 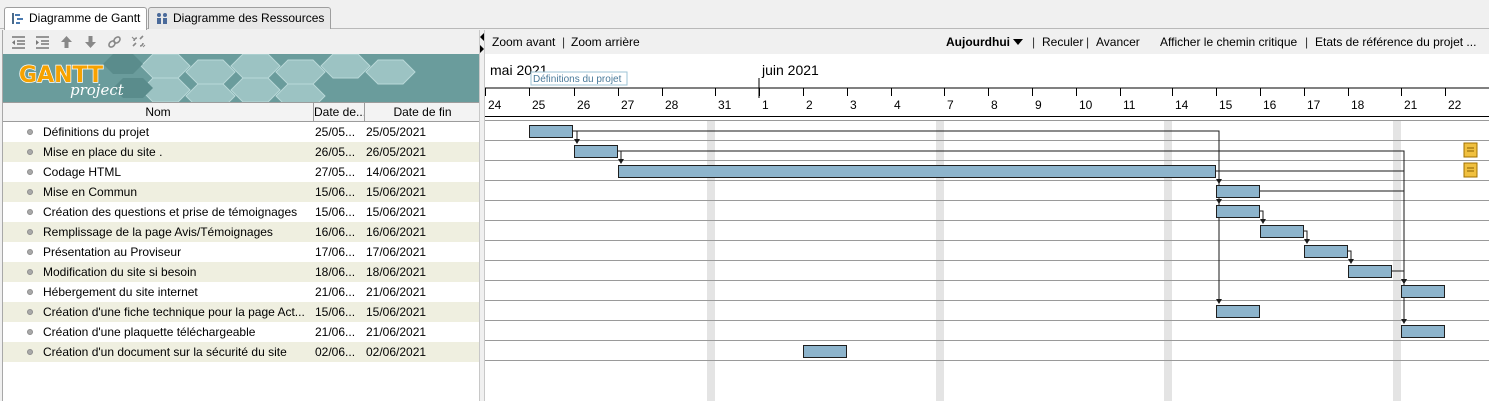 What do you see at coordinates (853, 105) in the screenshot?
I see `day-label: 3` at bounding box center [853, 105].